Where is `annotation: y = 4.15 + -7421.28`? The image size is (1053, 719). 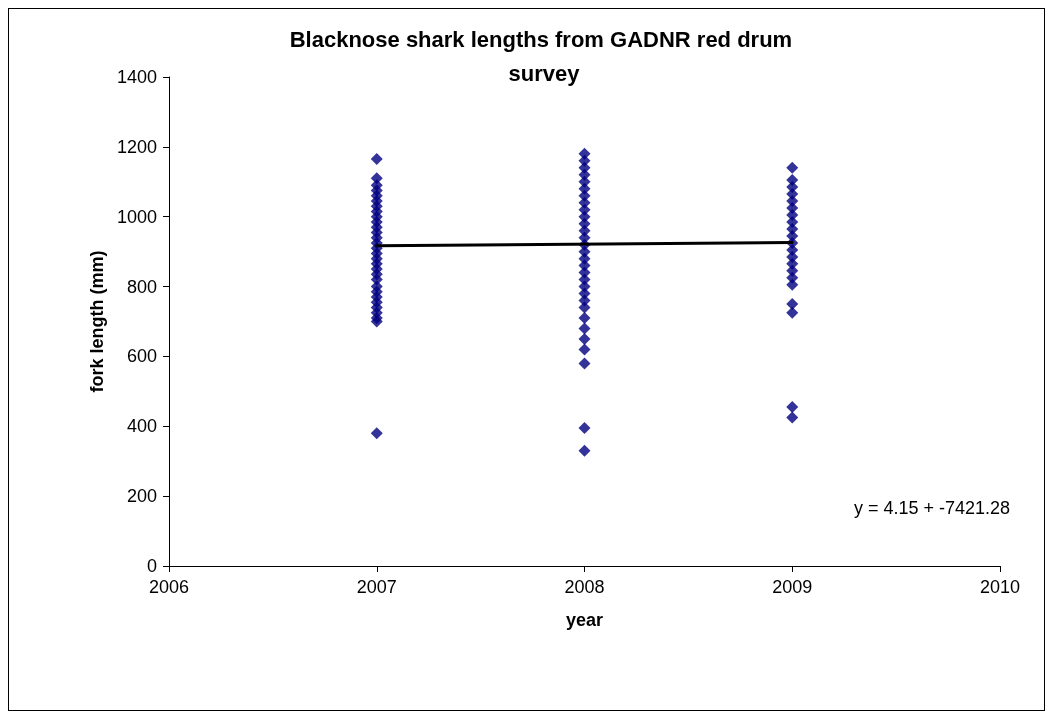
annotation: y = 4.15 + -7421.28 is located at coordinates (931, 508).